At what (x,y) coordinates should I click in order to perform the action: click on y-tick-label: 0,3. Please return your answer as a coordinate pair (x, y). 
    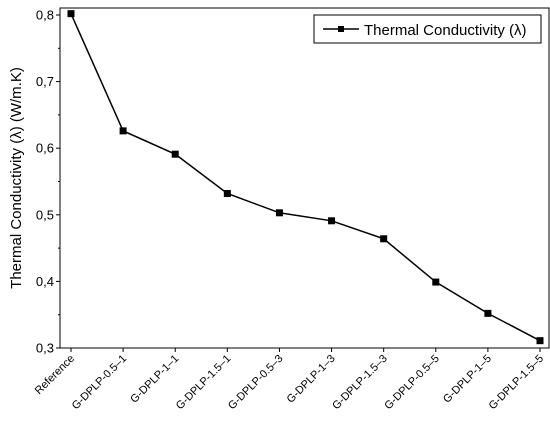
    Looking at the image, I should click on (45, 348).